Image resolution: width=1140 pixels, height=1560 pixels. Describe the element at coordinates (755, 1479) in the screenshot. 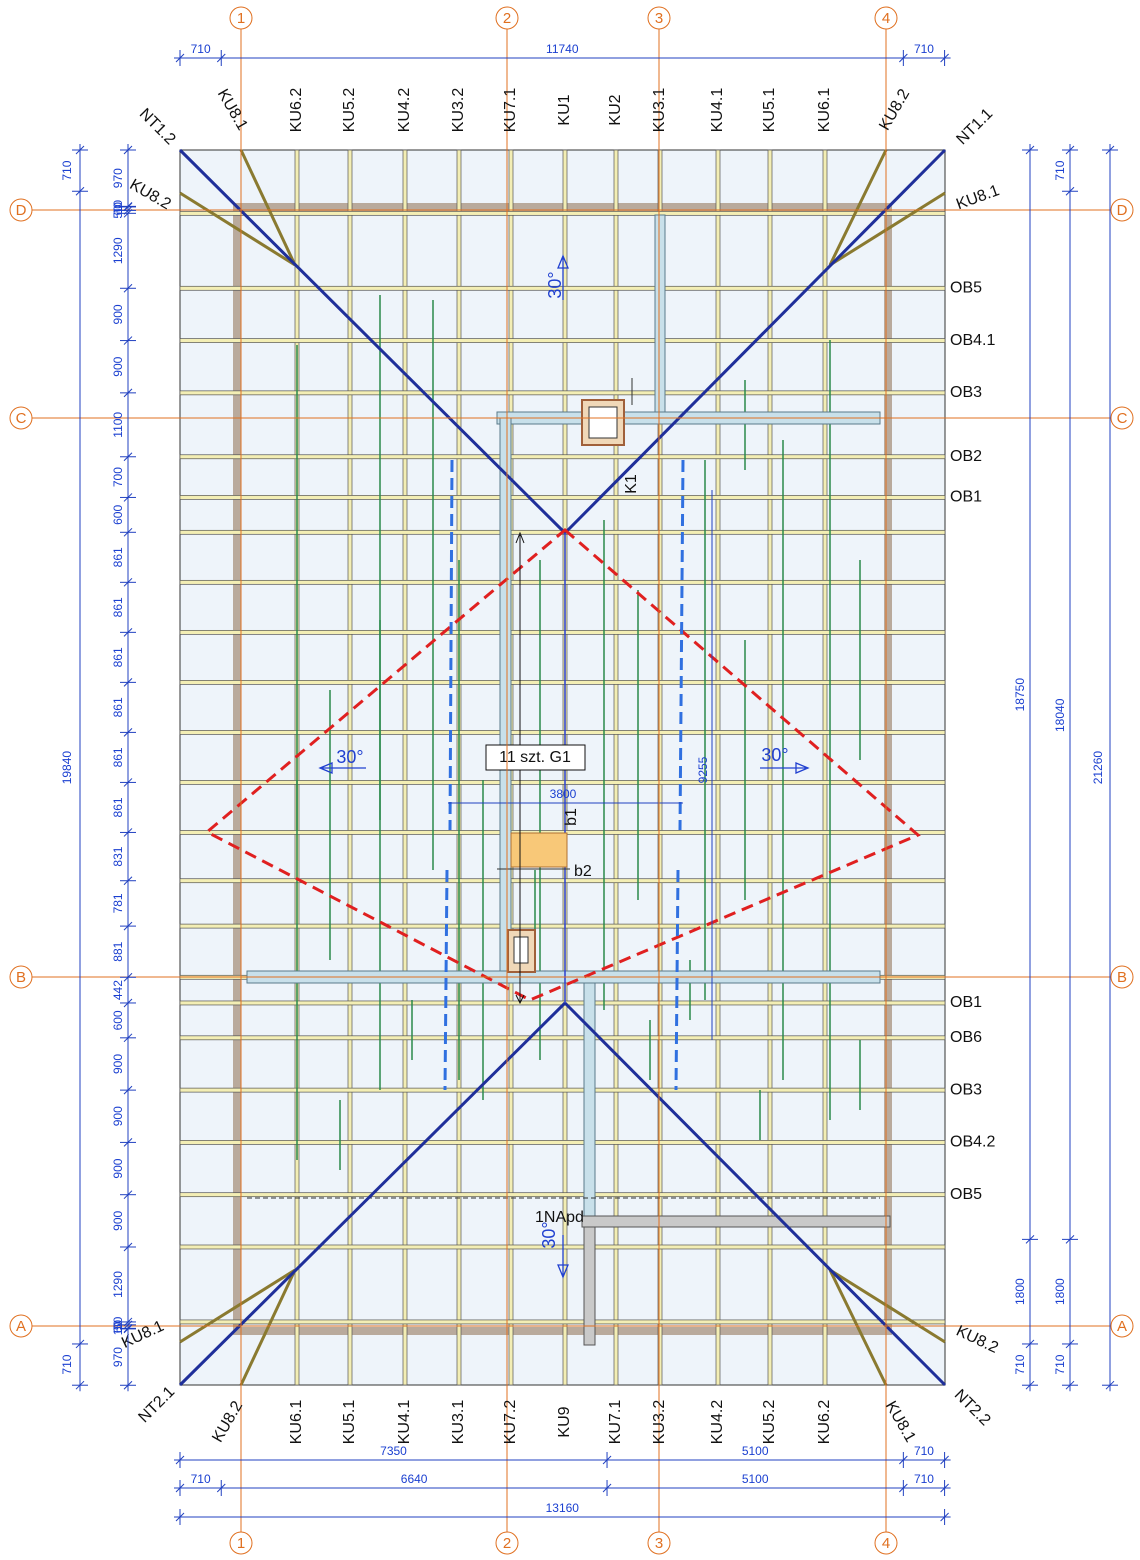

I see `dim-text: 5100` at that location.